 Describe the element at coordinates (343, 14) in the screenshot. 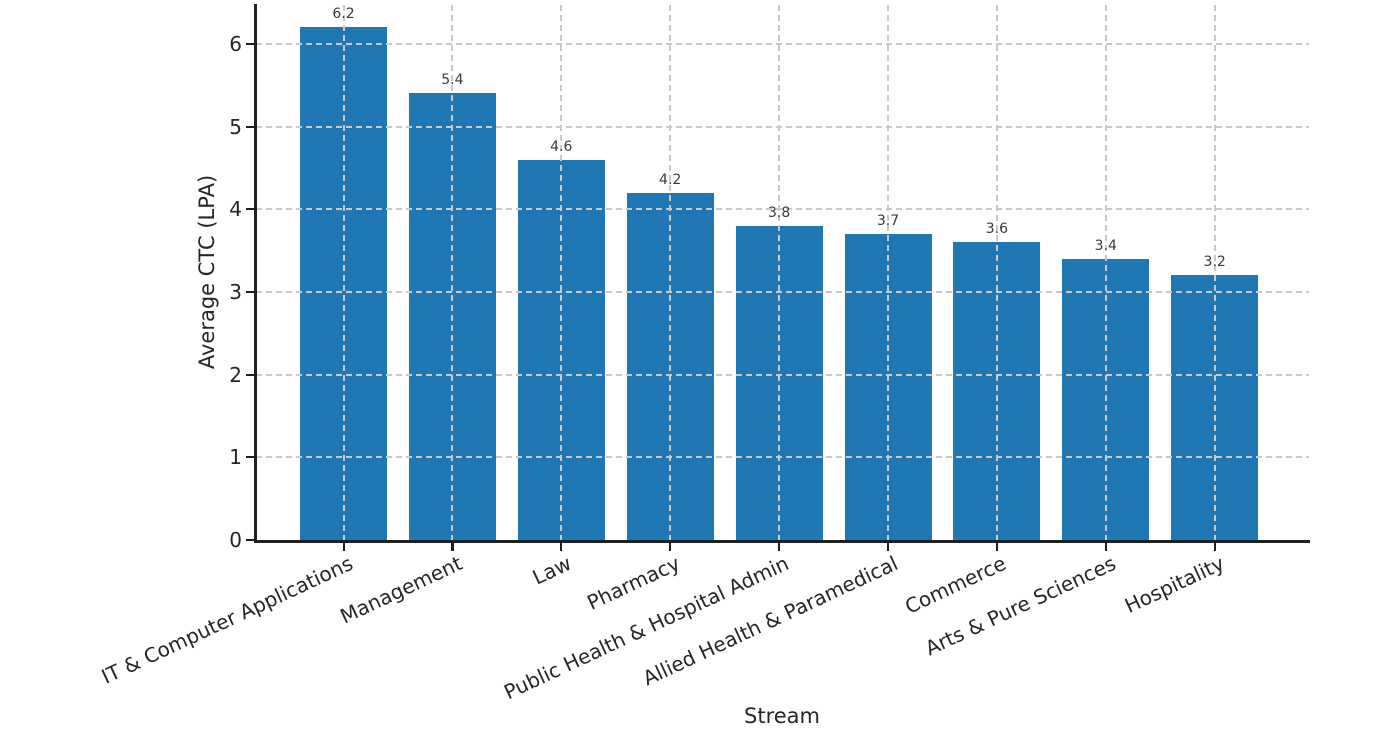

I see `bar-value-label: 6.2` at that location.